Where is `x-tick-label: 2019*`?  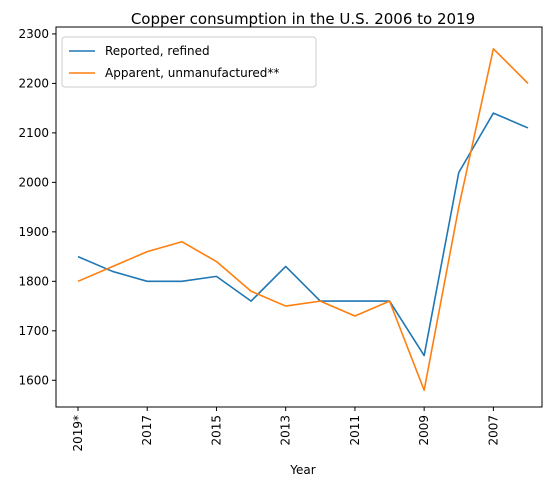 x-tick-label: 2019* is located at coordinates (78, 433).